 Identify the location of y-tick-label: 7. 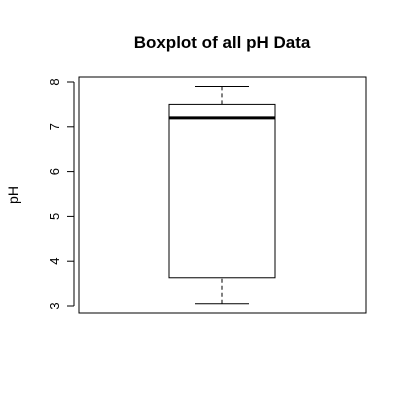
(54, 126).